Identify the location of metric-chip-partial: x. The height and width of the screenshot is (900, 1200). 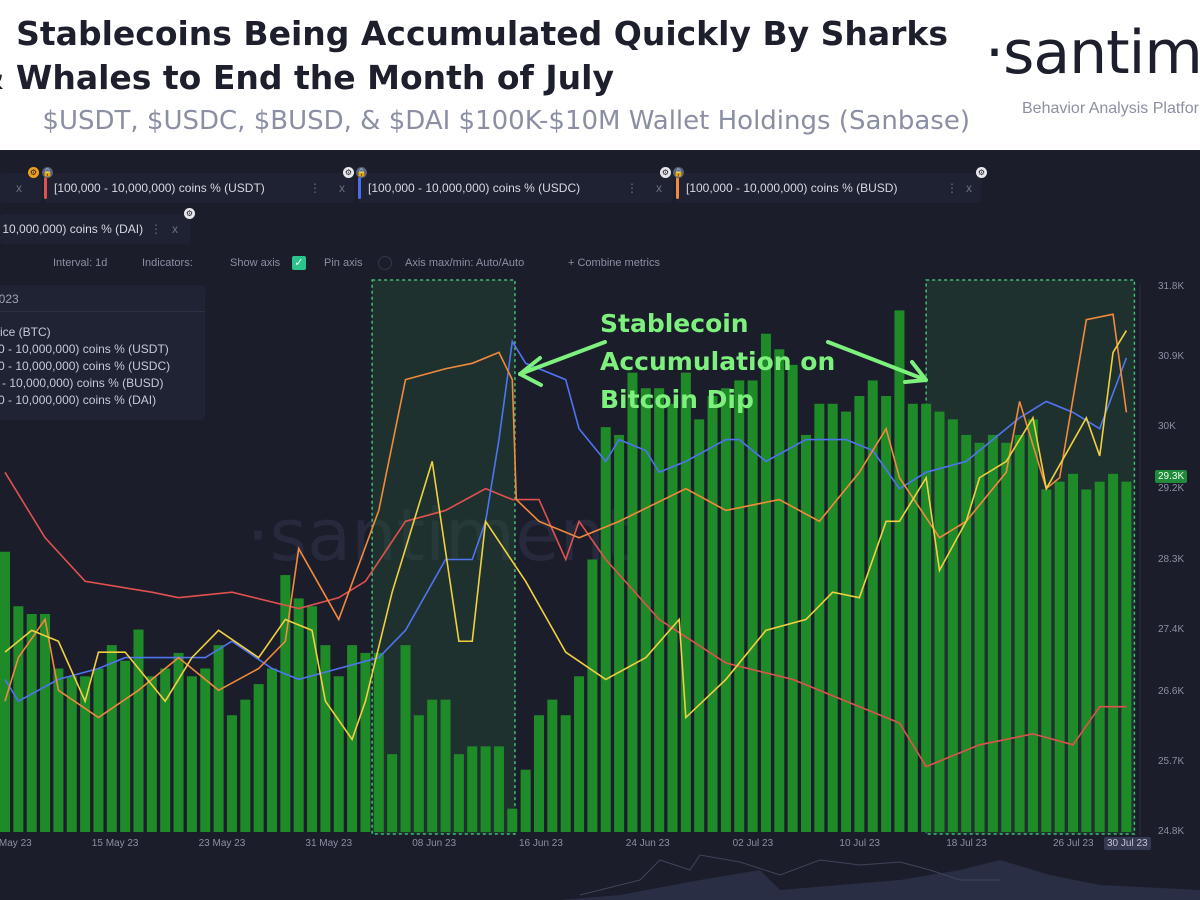
(21, 188).